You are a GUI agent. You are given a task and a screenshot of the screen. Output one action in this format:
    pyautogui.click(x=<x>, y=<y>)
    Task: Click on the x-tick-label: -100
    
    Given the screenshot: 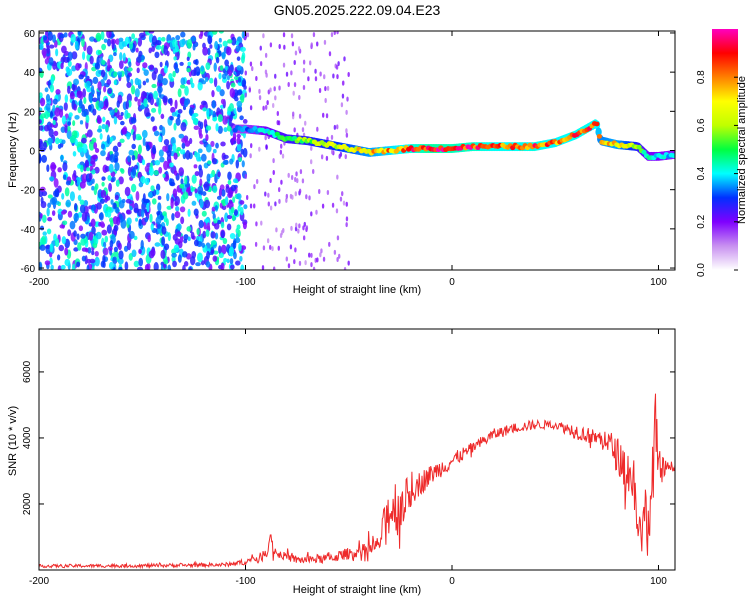 What is the action you would take?
    pyautogui.click(x=245, y=282)
    